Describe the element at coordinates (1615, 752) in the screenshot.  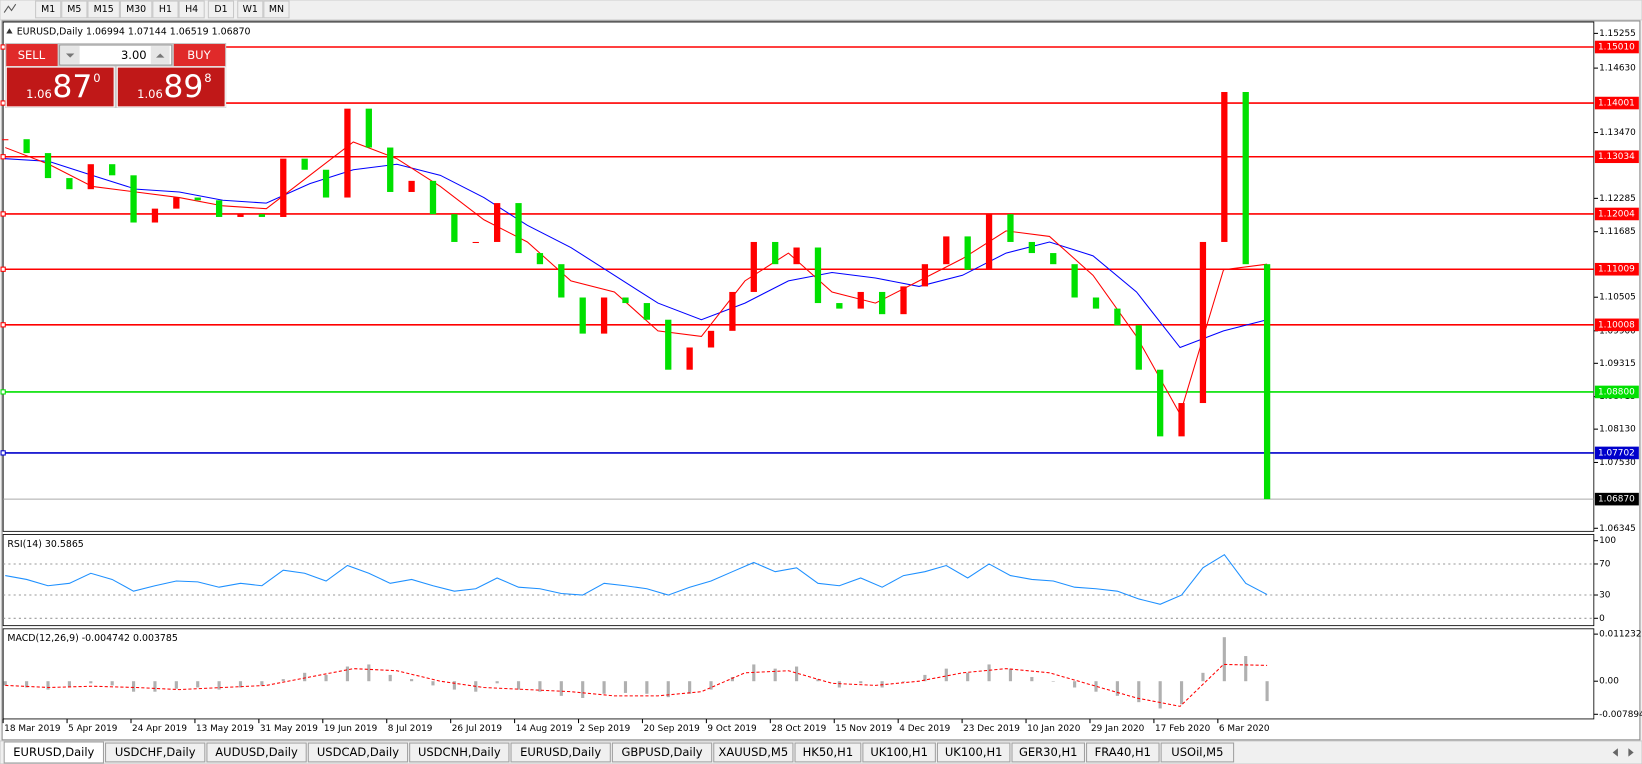
I see `scroll-left` at that location.